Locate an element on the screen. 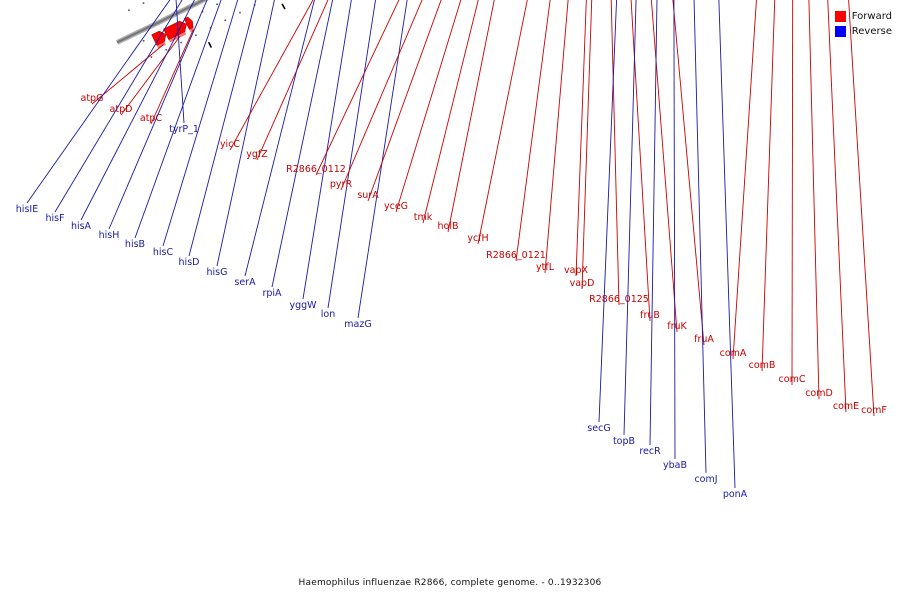  gene-label: tyrP_1 is located at coordinates (184, 129).